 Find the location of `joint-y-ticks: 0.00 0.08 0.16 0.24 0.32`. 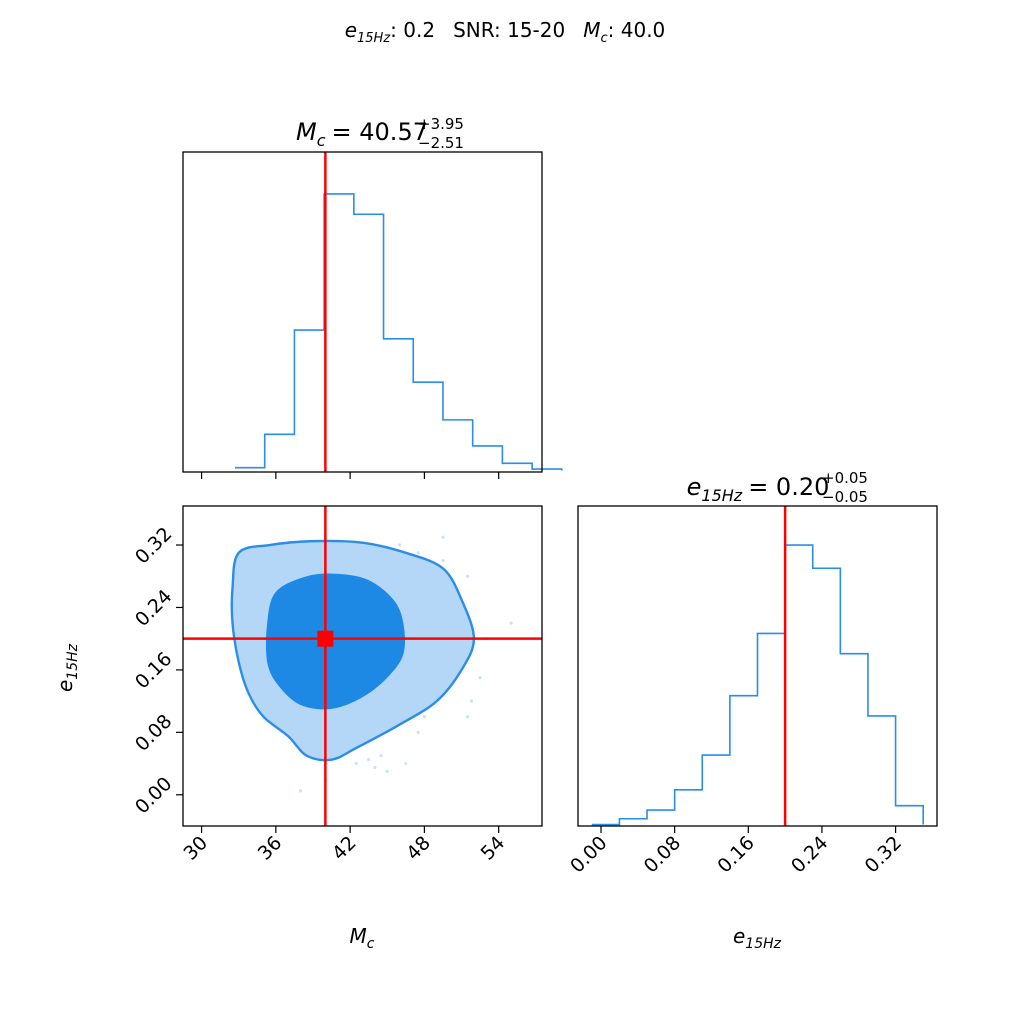

joint-y-ticks: 0.00 0.08 0.16 0.24 0.32 is located at coordinates (157, 670).